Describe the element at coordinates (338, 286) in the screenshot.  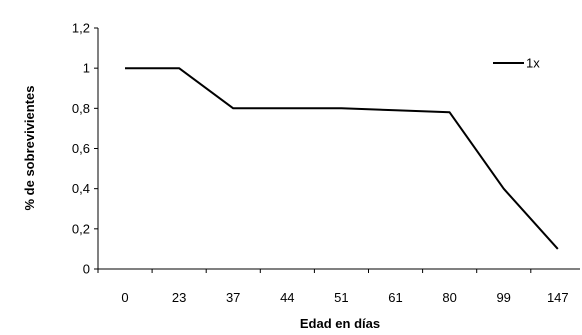
I see `x-axis: 0 23 37 44 51 61 80 99 147` at that location.